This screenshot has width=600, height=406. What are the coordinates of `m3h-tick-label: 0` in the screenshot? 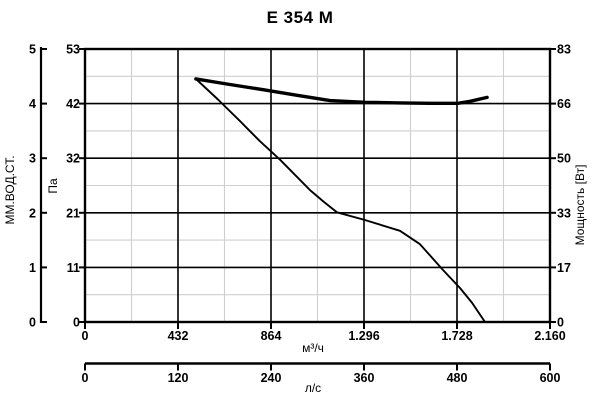 It's located at (85, 336).